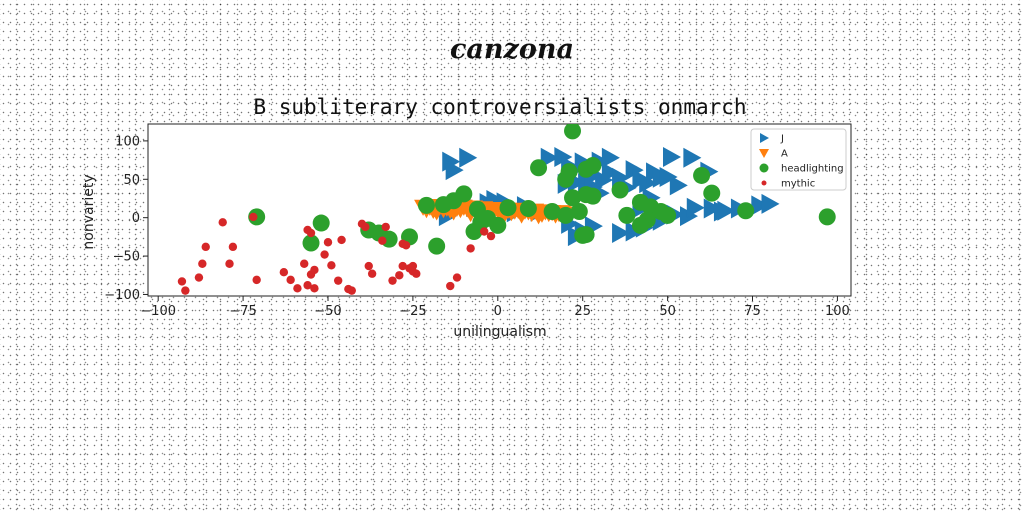 The height and width of the screenshot is (512, 1024). I want to click on x-tick-label: 0, so click(498, 311).